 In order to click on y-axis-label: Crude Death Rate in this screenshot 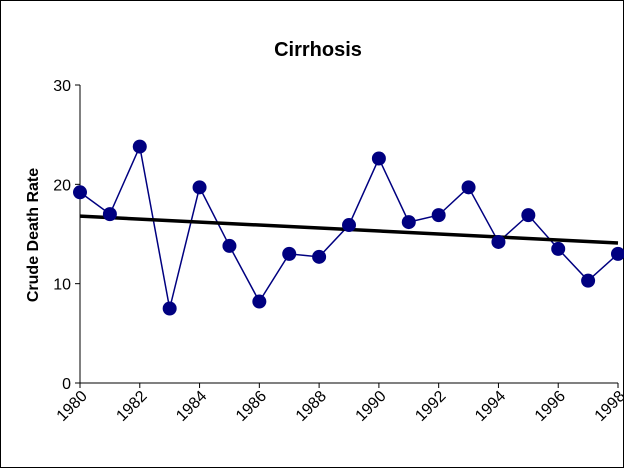, I will do `click(33, 235)`.